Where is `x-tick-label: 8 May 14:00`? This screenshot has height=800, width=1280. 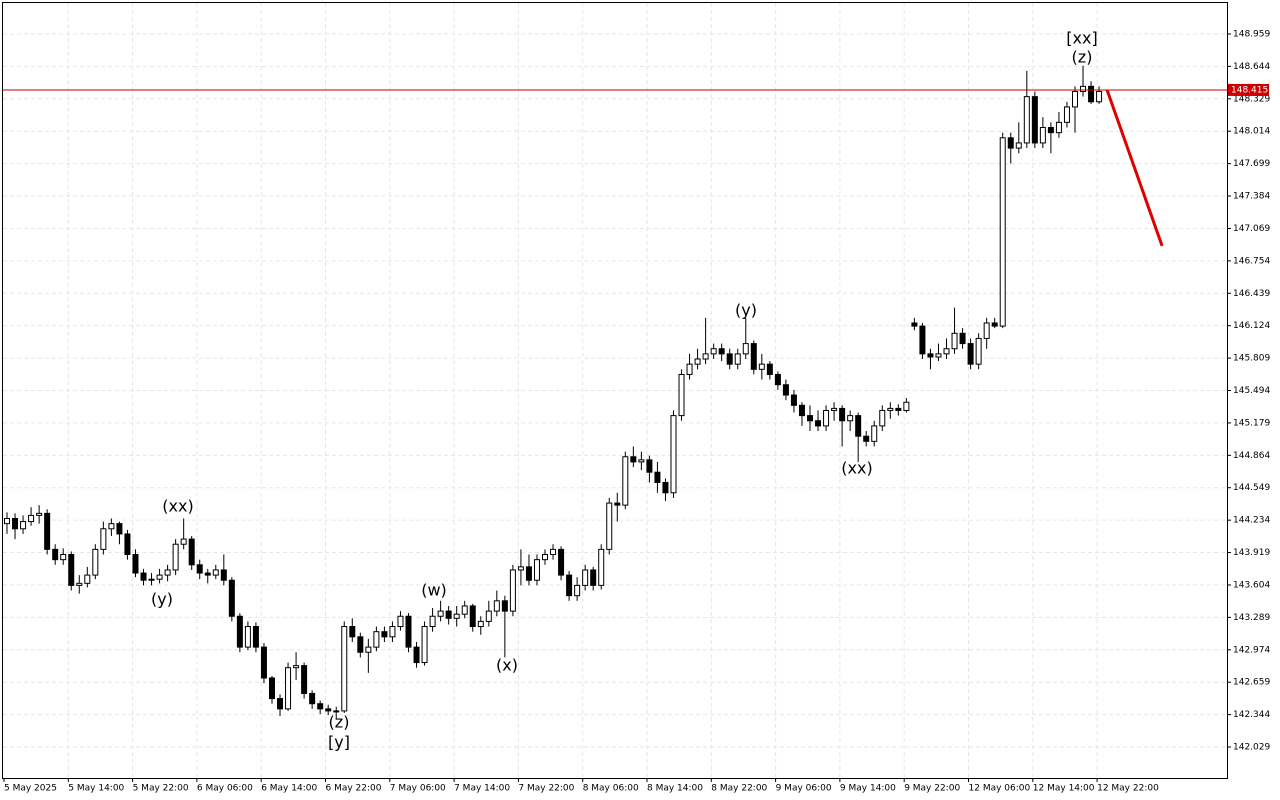 x-tick-label: 8 May 14:00 is located at coordinates (675, 789).